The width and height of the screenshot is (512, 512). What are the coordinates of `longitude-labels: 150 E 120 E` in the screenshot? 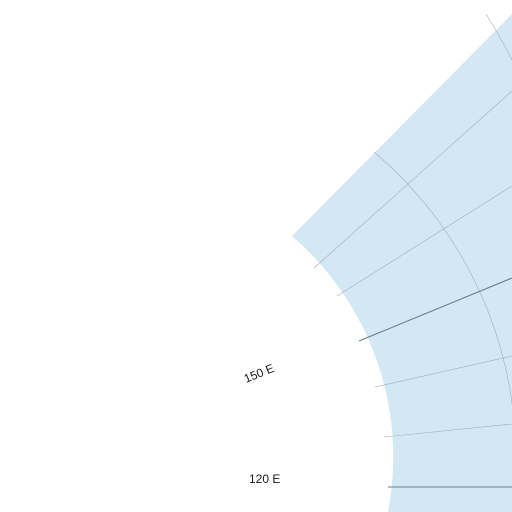 It's located at (261, 423).